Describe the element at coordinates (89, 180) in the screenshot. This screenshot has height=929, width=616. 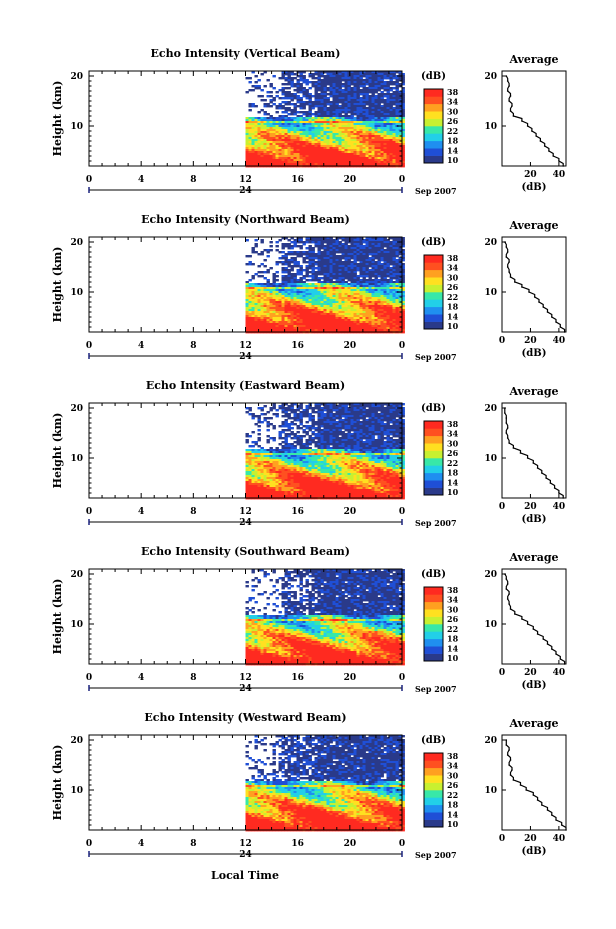
I see `x-tick-label: 0` at that location.